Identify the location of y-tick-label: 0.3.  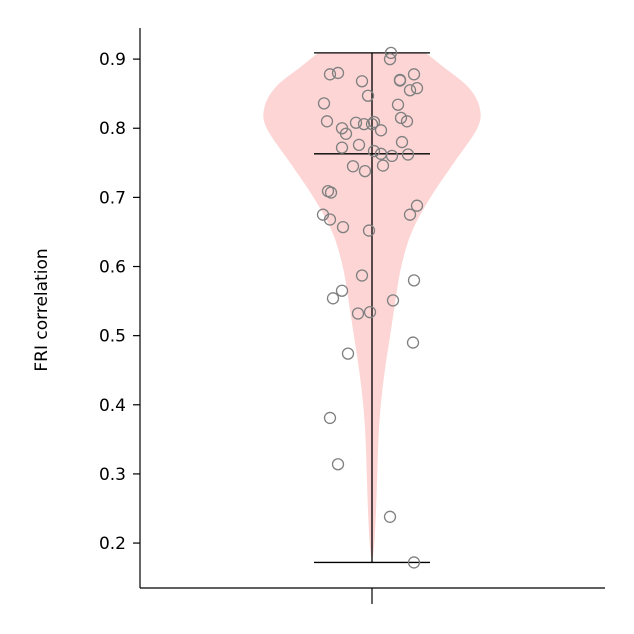
(112, 475).